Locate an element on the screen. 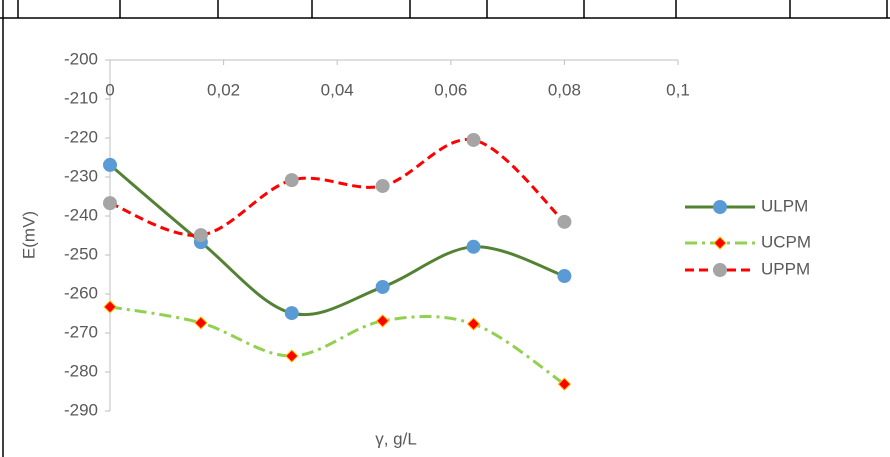 This screenshot has width=890, height=457. y-tick-label: -290 is located at coordinates (81, 409).